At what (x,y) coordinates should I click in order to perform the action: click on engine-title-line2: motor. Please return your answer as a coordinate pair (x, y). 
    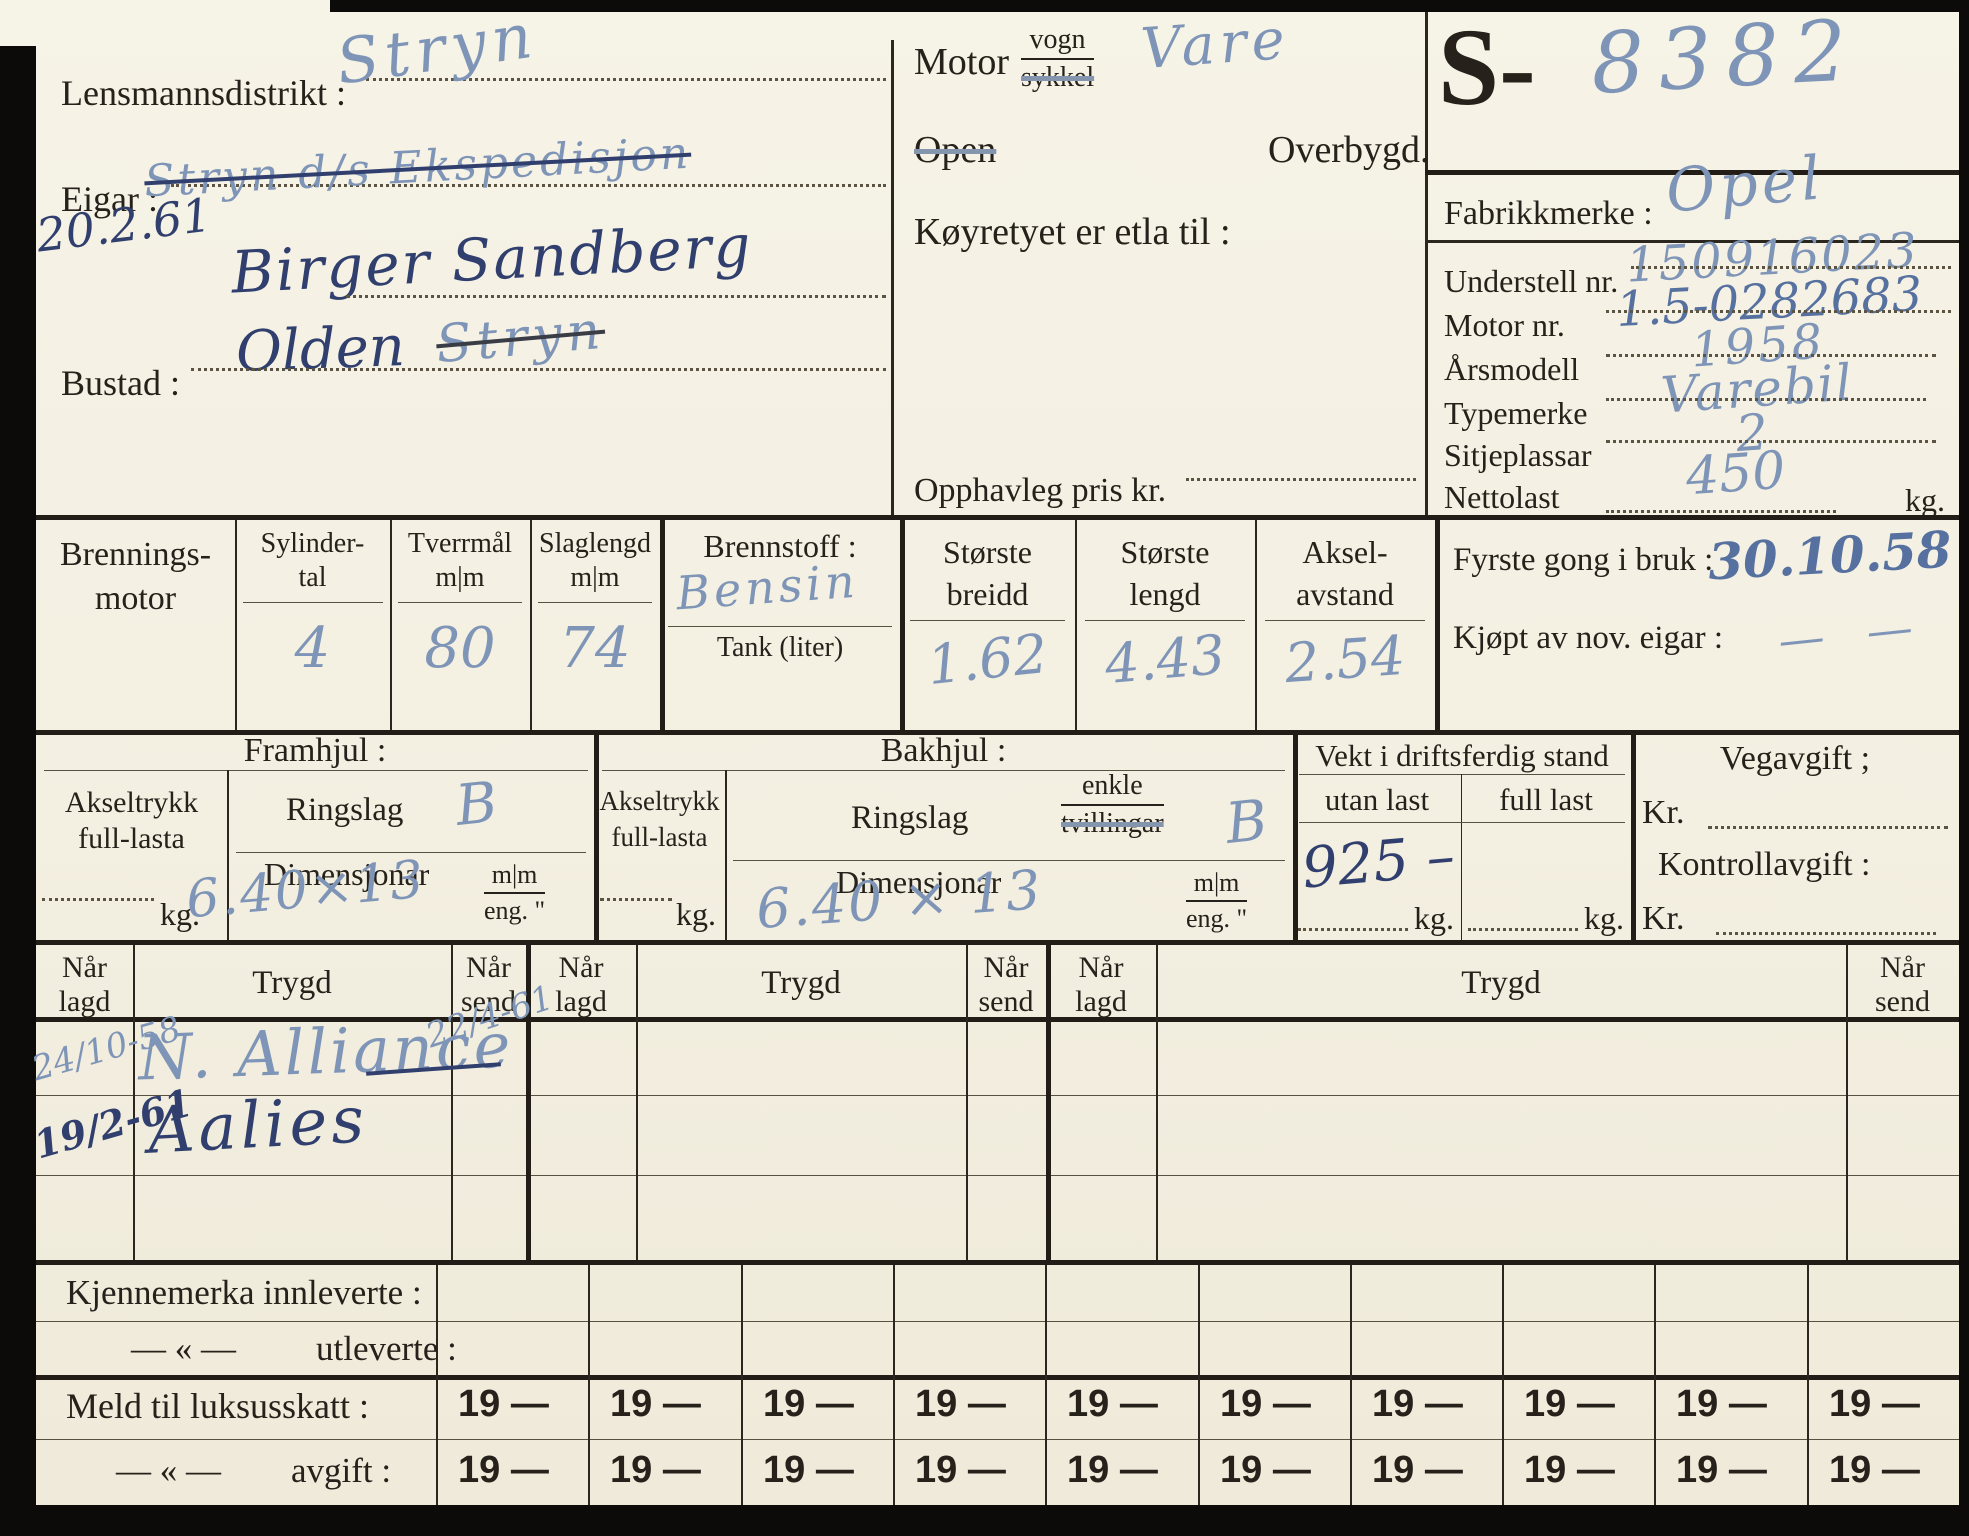
    Looking at the image, I should click on (135, 598).